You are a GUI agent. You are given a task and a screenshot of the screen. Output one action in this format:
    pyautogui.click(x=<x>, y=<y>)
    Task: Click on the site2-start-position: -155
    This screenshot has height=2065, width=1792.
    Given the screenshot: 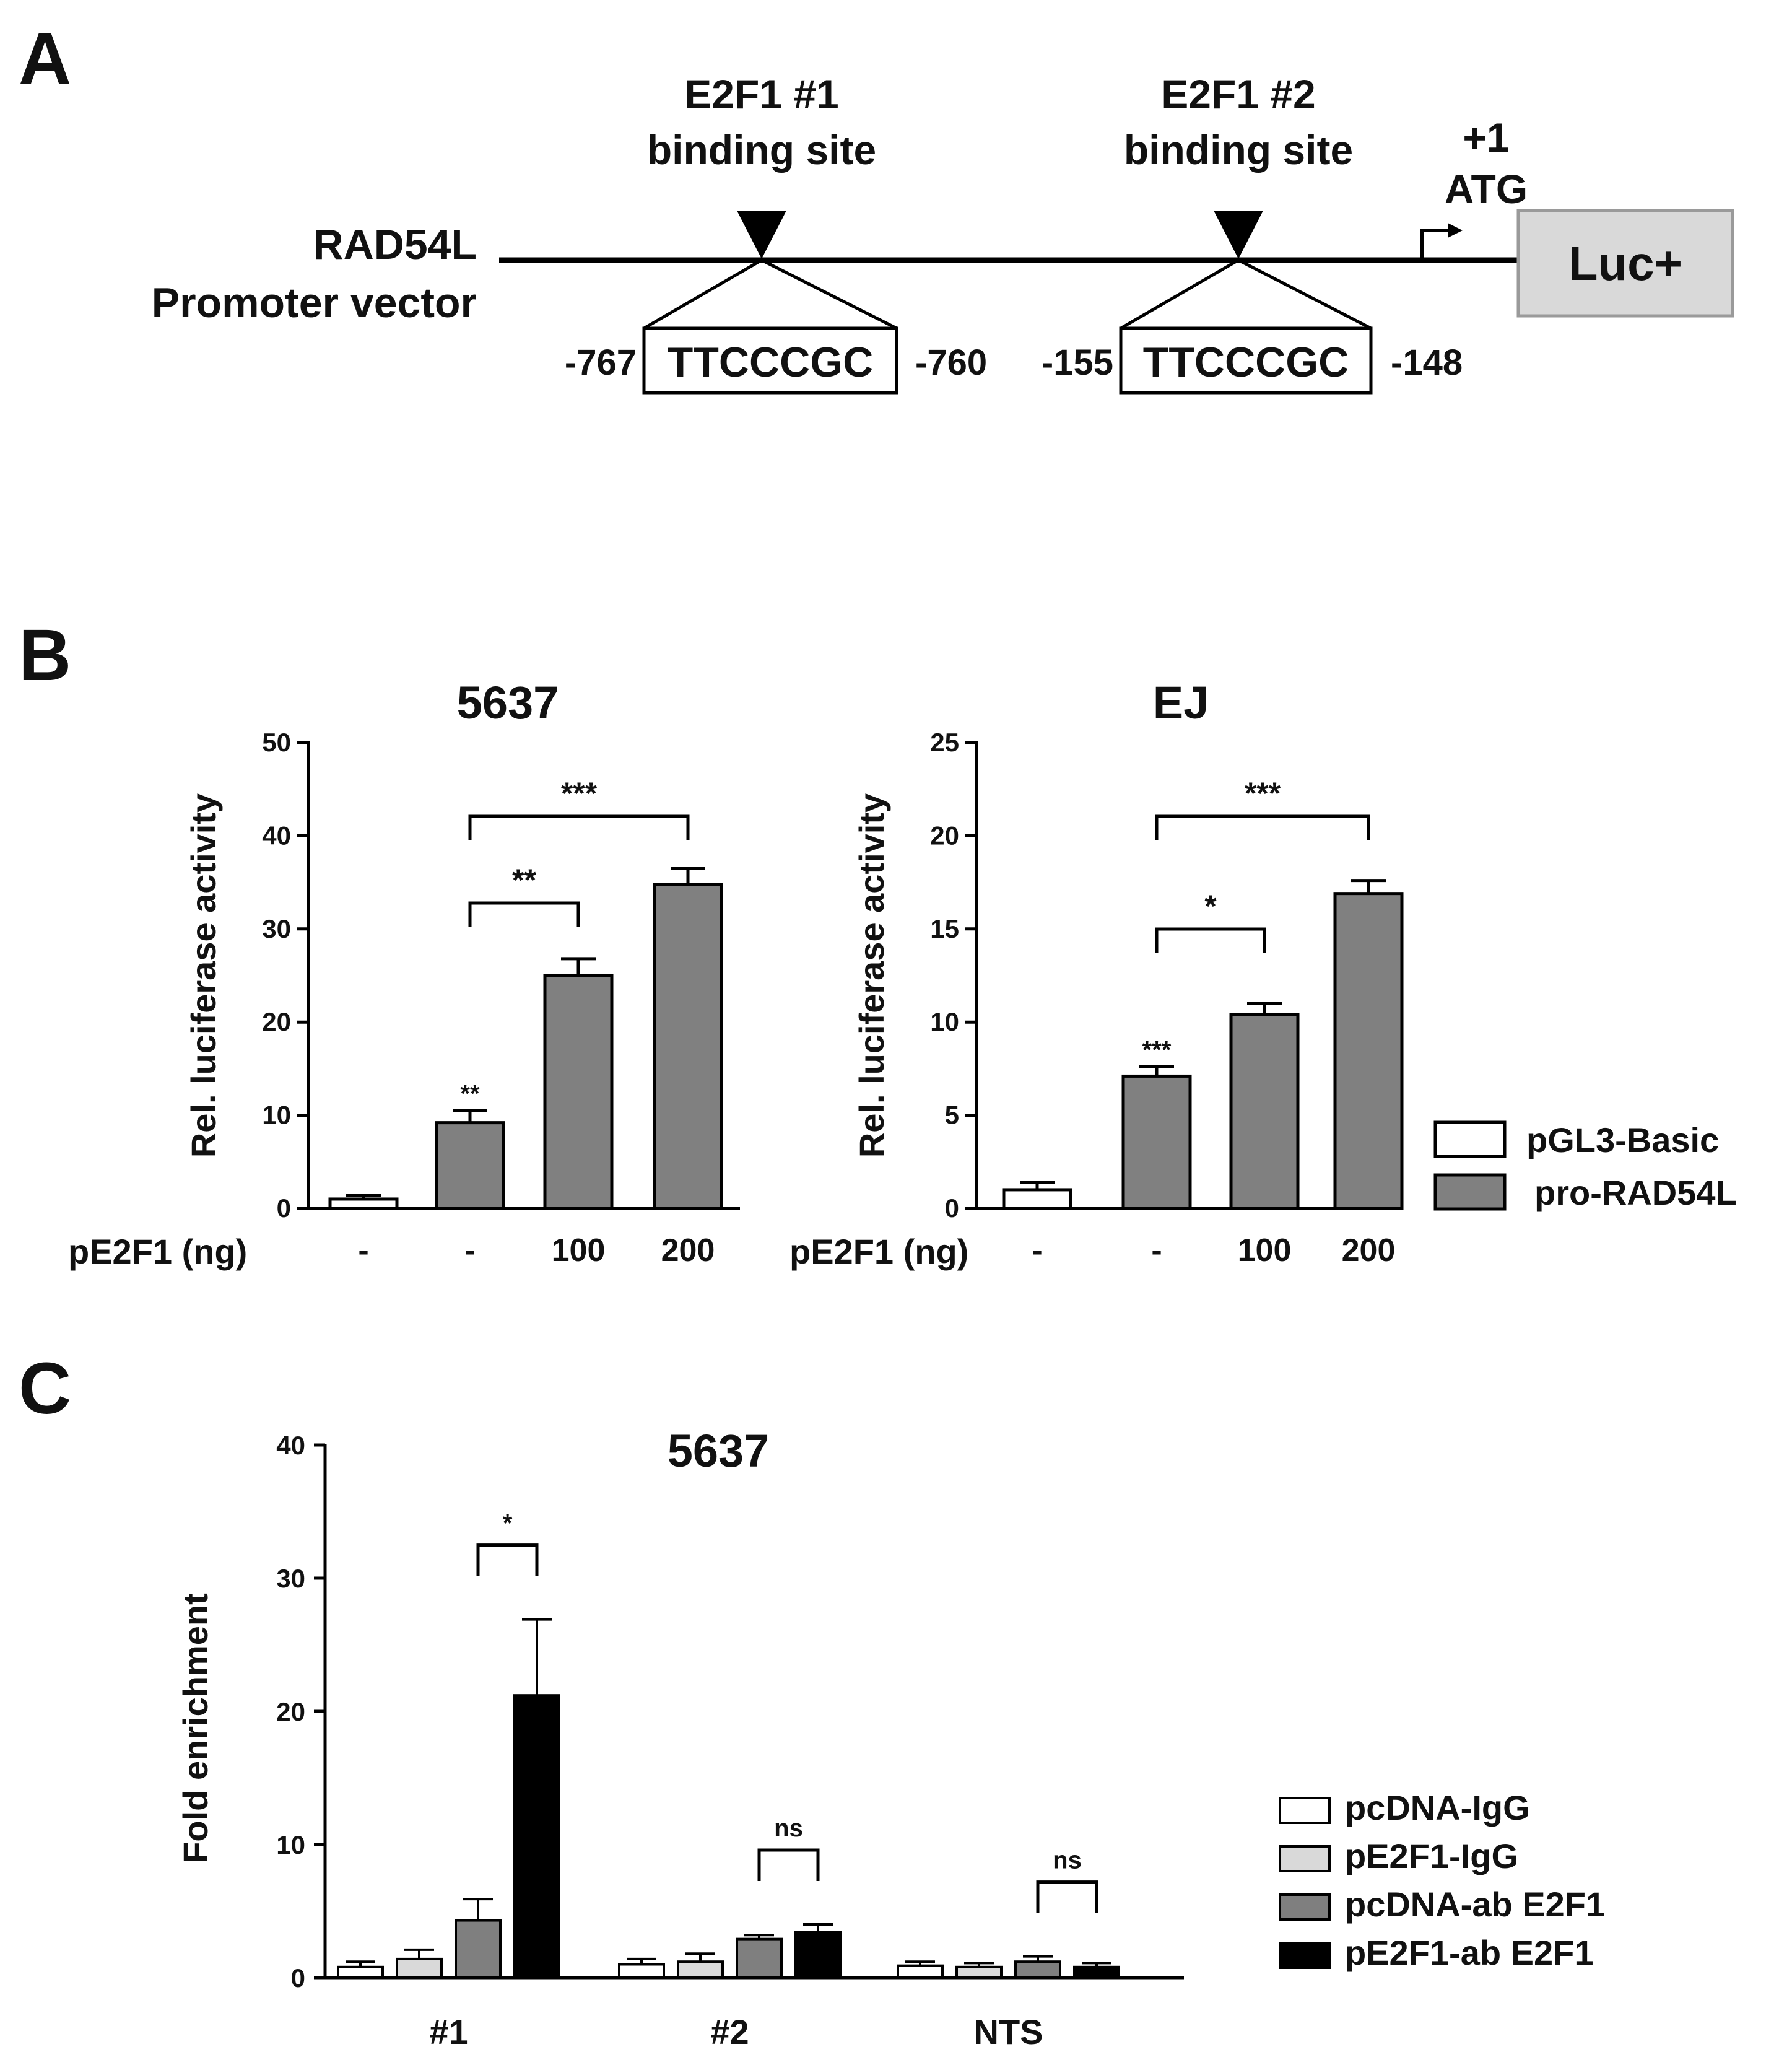 What is the action you would take?
    pyautogui.click(x=1078, y=363)
    